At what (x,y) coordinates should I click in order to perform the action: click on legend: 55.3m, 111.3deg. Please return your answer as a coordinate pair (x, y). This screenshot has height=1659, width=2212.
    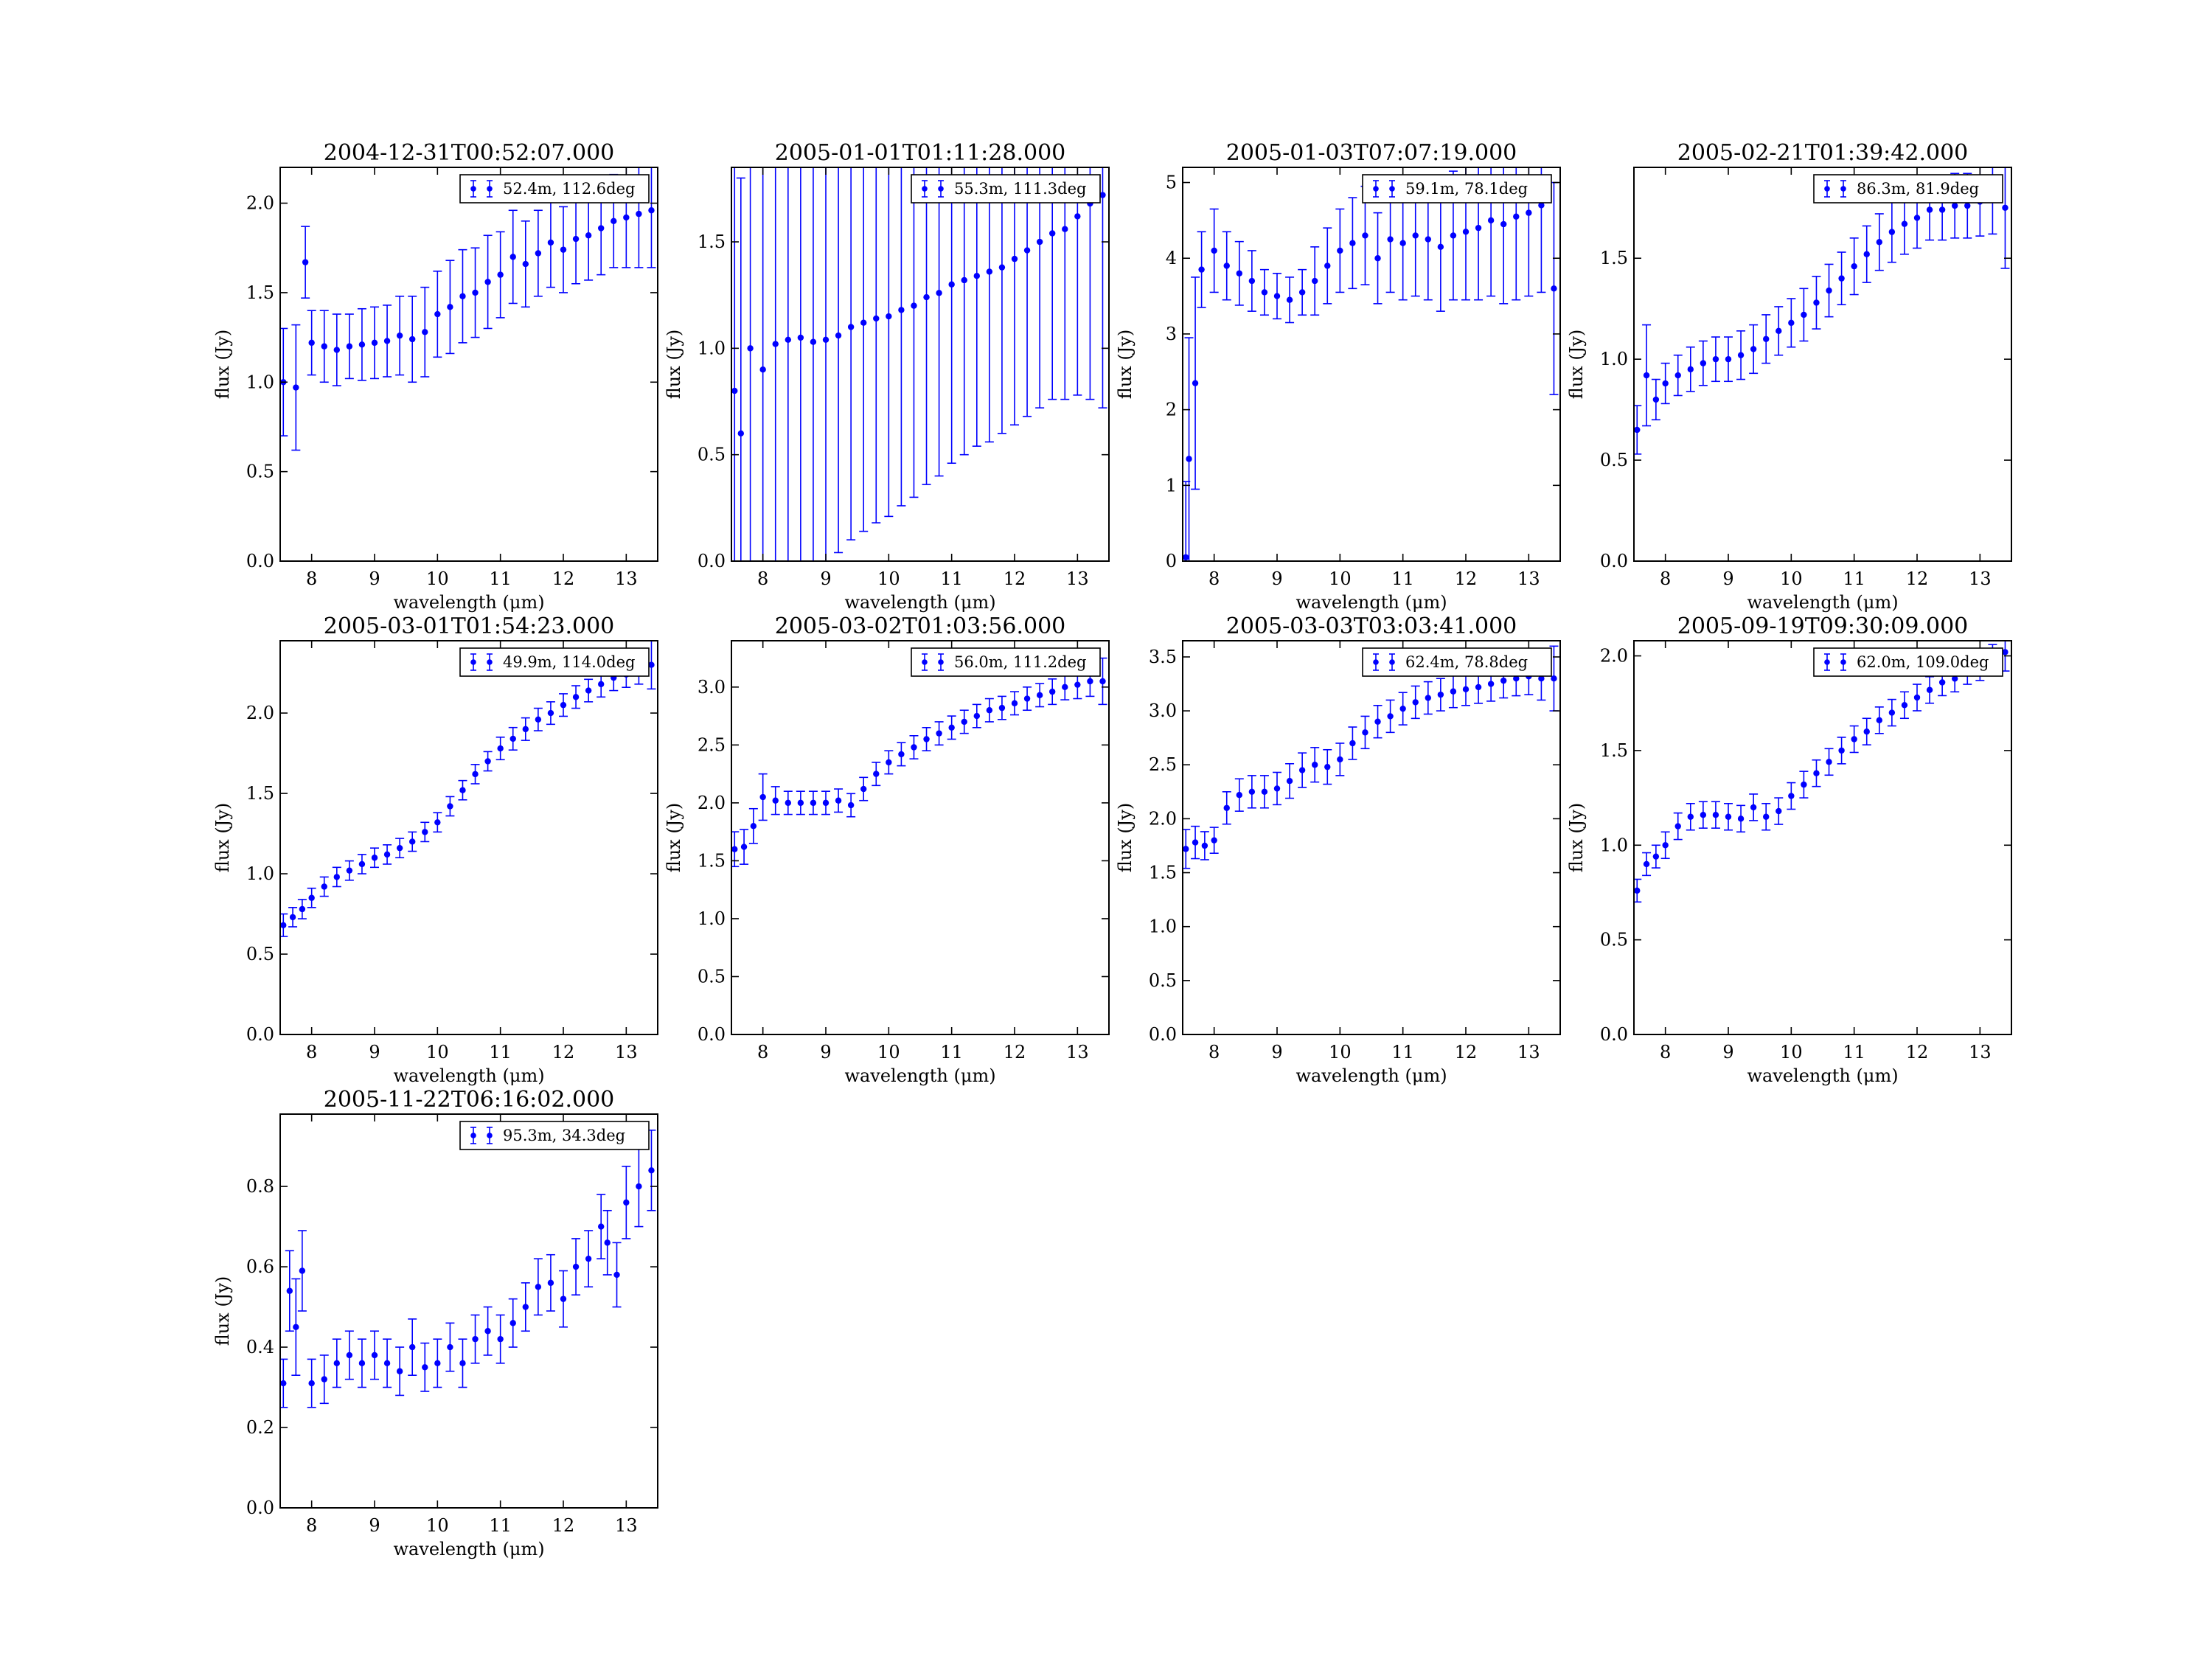
    Looking at the image, I should click on (1006, 189).